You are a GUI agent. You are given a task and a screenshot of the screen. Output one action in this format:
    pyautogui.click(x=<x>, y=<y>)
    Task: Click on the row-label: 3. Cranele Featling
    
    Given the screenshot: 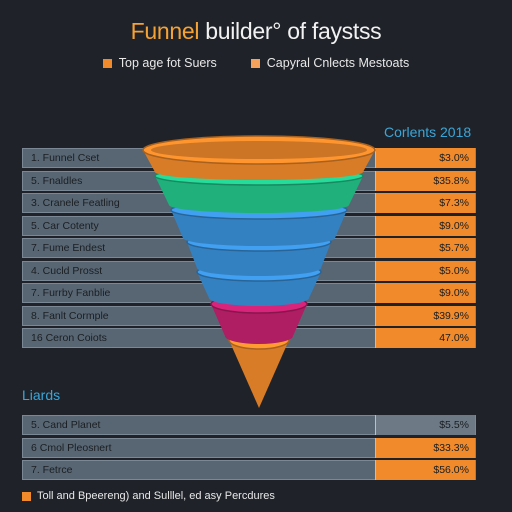 What is the action you would take?
    pyautogui.click(x=75, y=203)
    